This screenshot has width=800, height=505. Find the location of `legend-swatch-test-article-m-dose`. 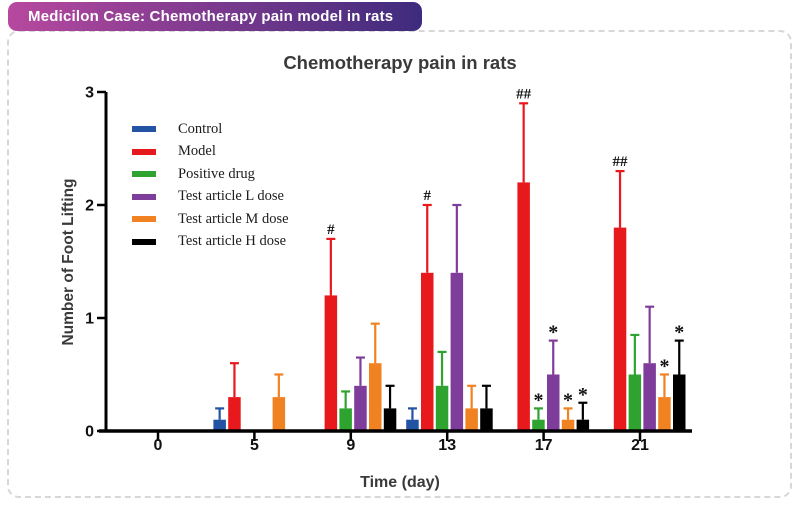

legend-swatch-test-article-m-dose is located at coordinates (144, 219).